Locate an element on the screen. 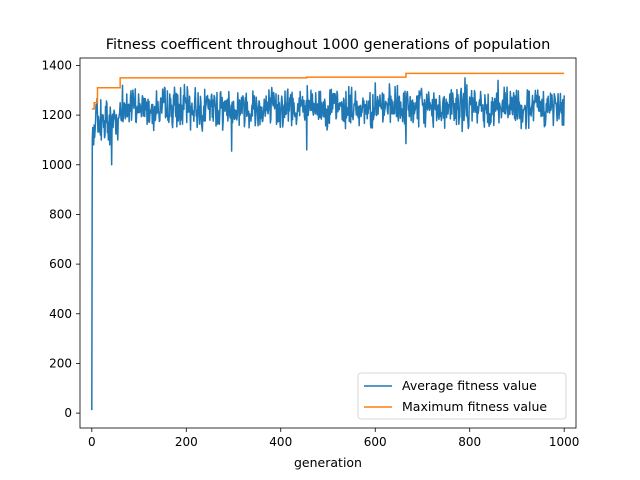  x-axis: 0 200 400 600 800 1000 is located at coordinates (333, 438).